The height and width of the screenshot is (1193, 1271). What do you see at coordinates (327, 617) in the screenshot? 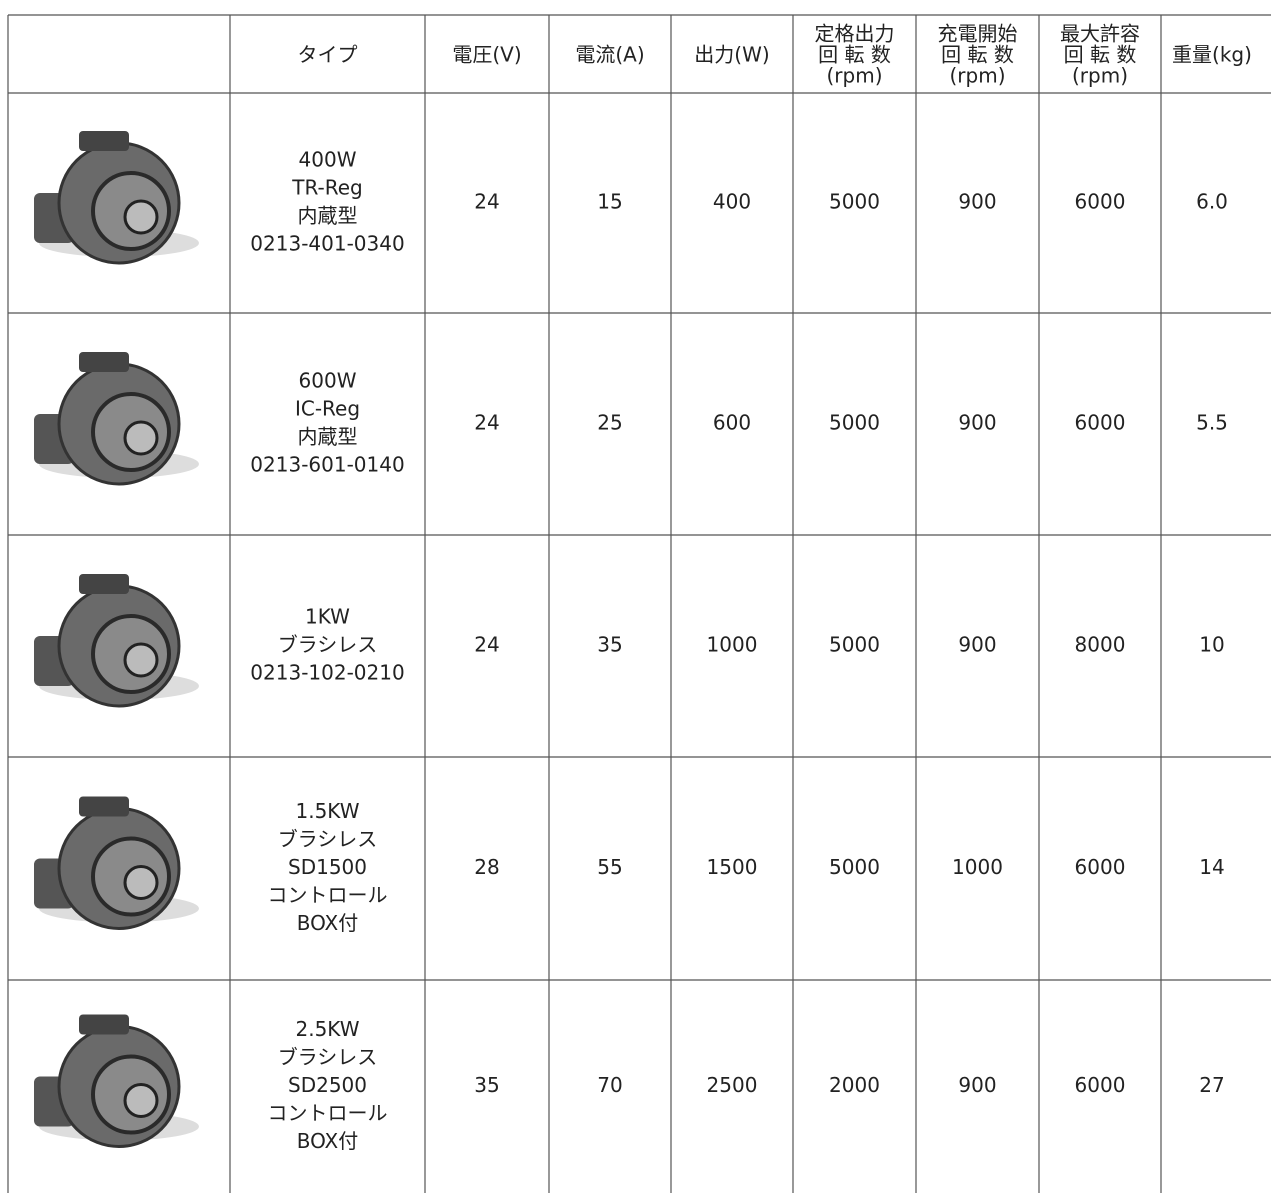
I see `type-text: 1KW` at bounding box center [327, 617].